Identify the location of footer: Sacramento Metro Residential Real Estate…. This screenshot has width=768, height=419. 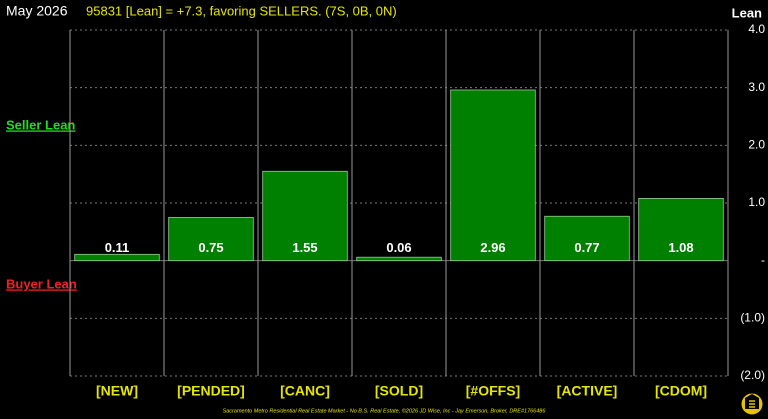
(385, 410).